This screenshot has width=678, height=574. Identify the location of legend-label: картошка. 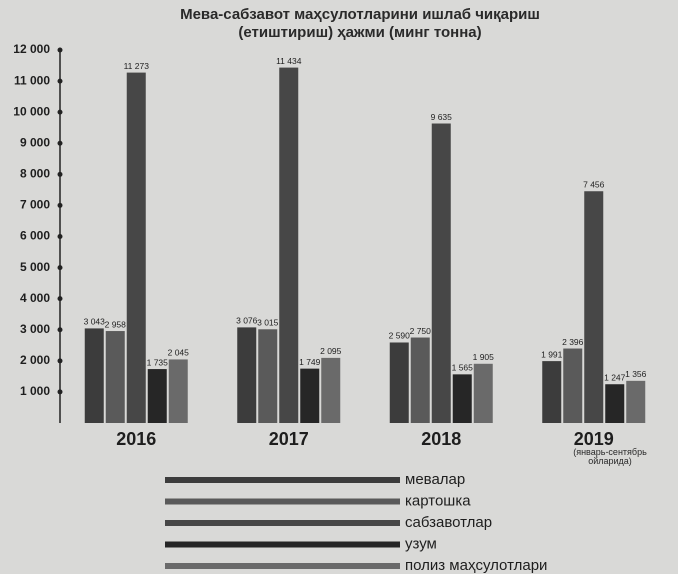
(438, 500).